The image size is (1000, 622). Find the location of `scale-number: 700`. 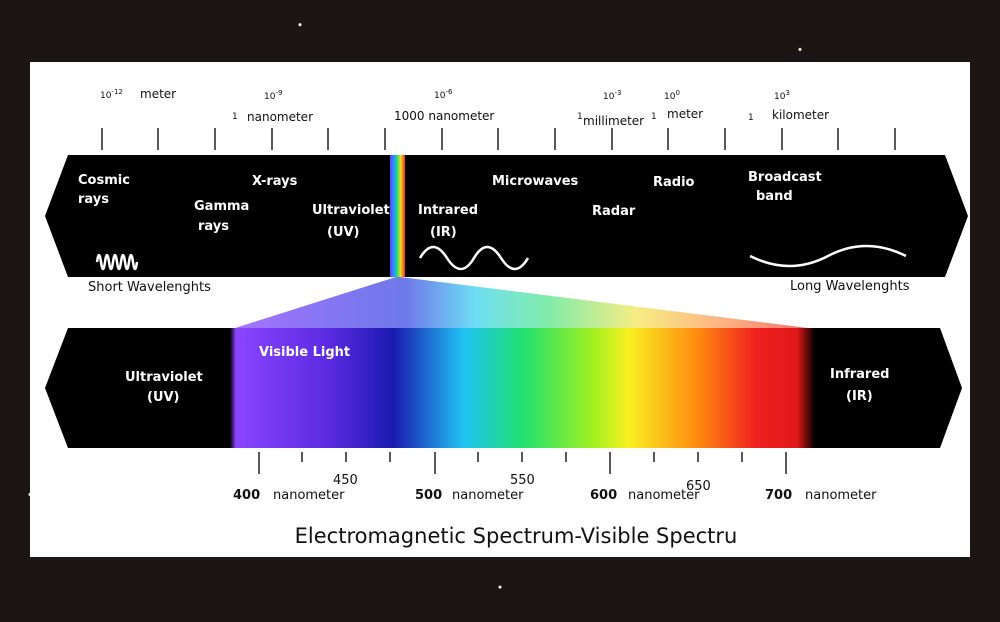

scale-number: 700 is located at coordinates (778, 495).